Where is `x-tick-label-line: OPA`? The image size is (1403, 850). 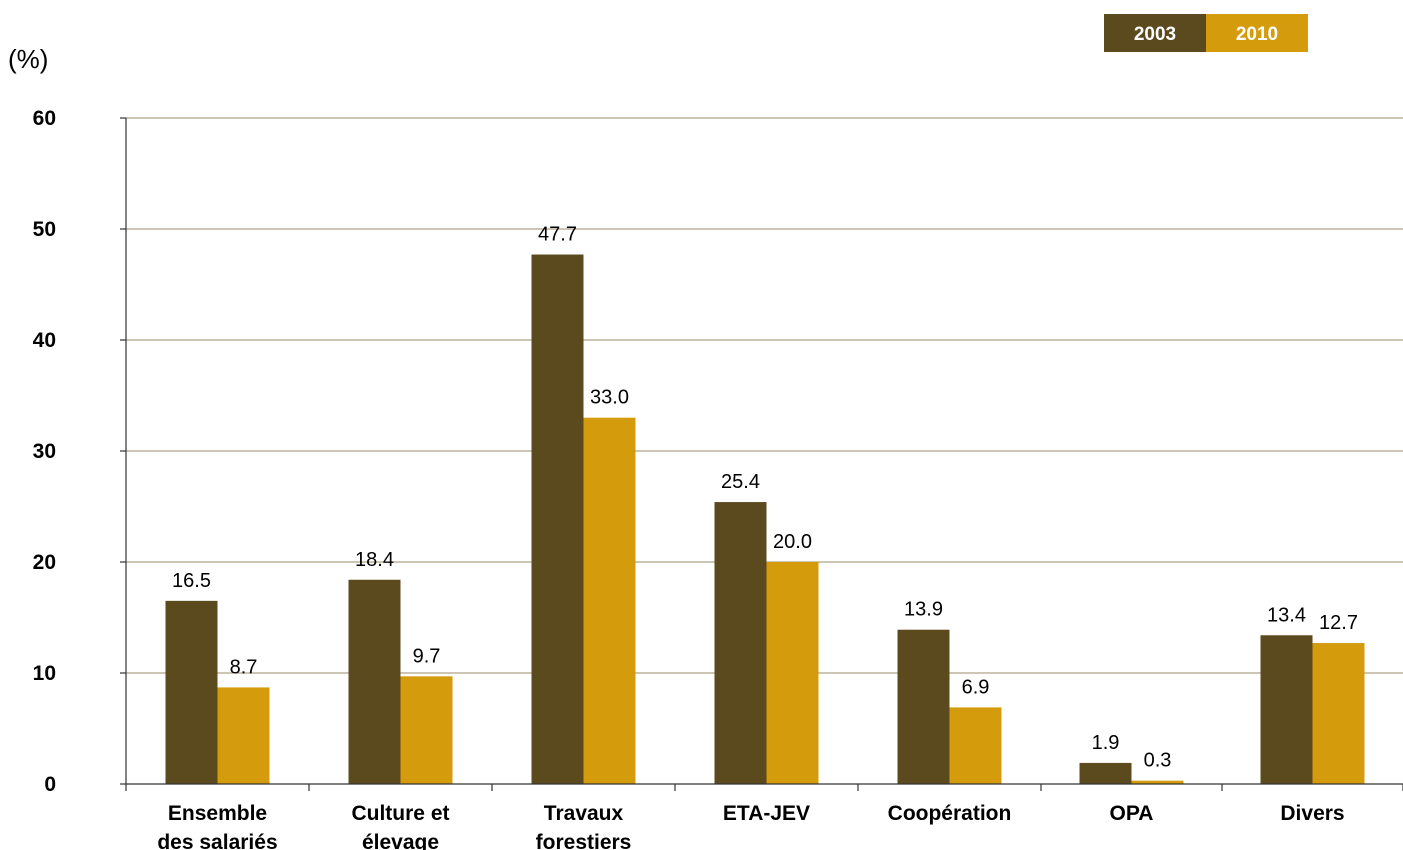
x-tick-label-line: OPA is located at coordinates (1132, 813).